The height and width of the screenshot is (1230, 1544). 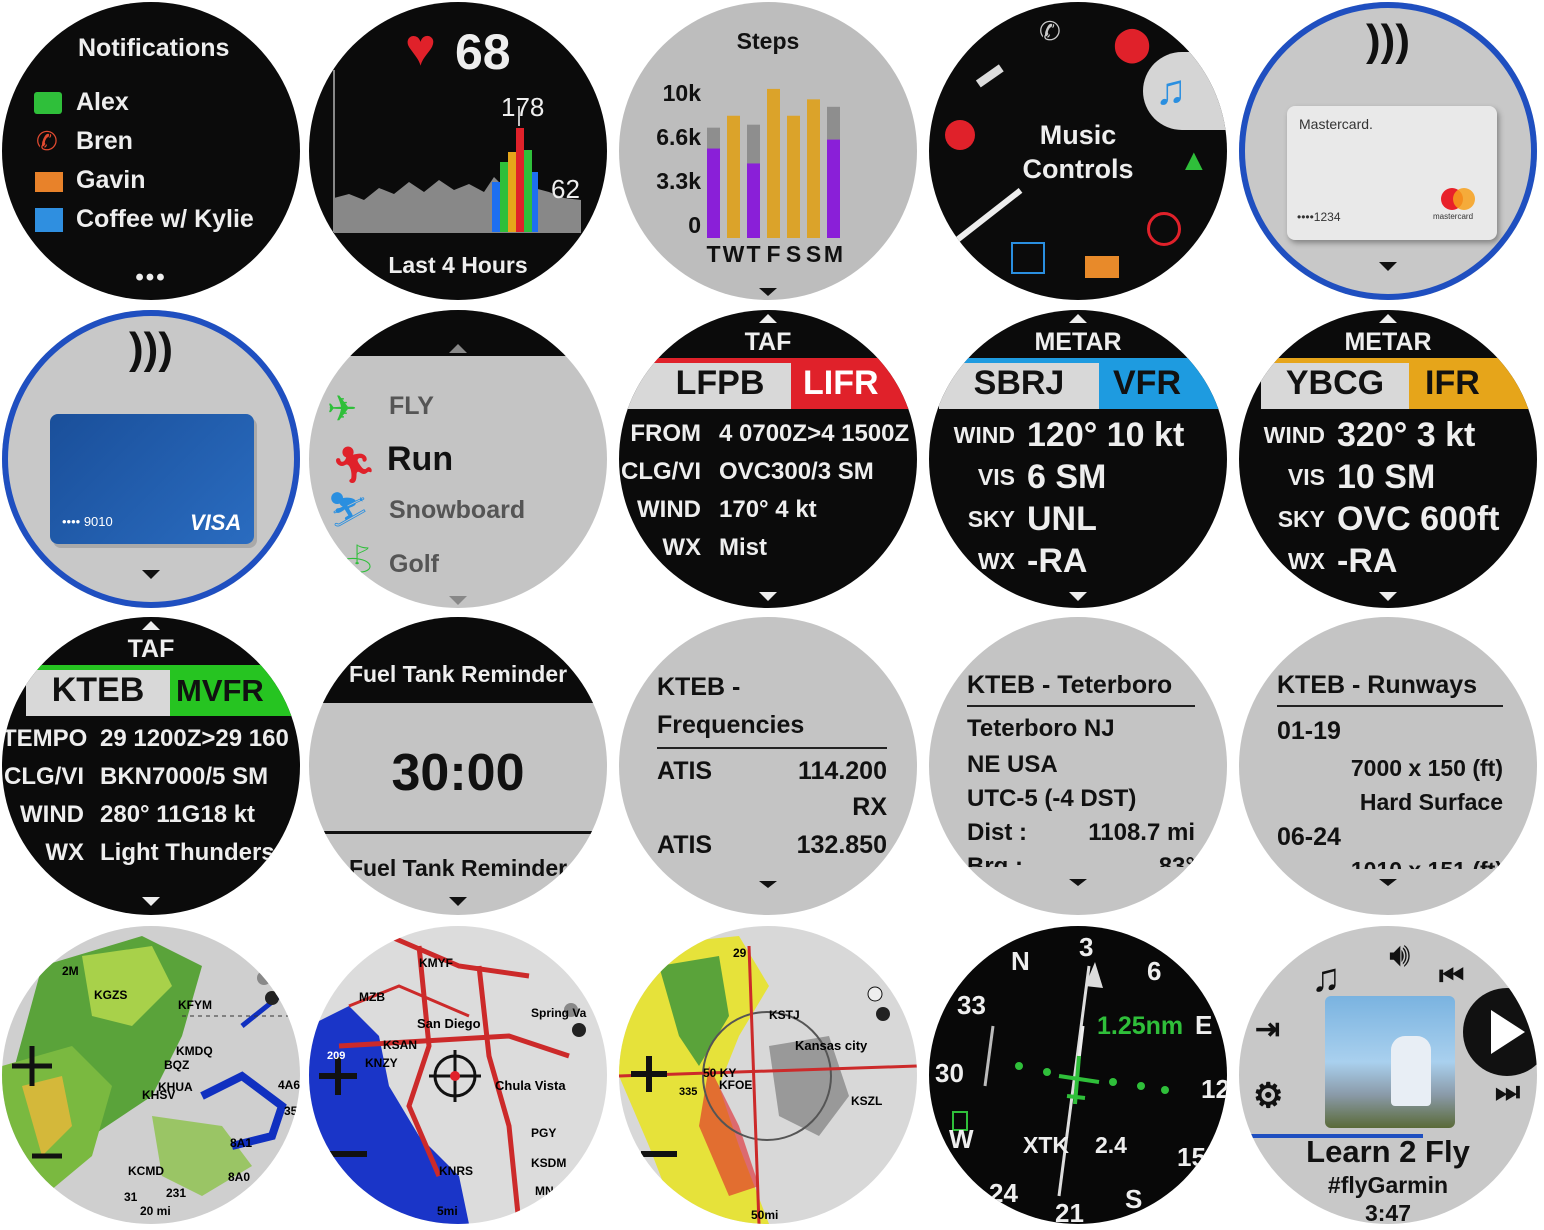 What do you see at coordinates (411, 406) in the screenshot?
I see `list-item: FLY` at bounding box center [411, 406].